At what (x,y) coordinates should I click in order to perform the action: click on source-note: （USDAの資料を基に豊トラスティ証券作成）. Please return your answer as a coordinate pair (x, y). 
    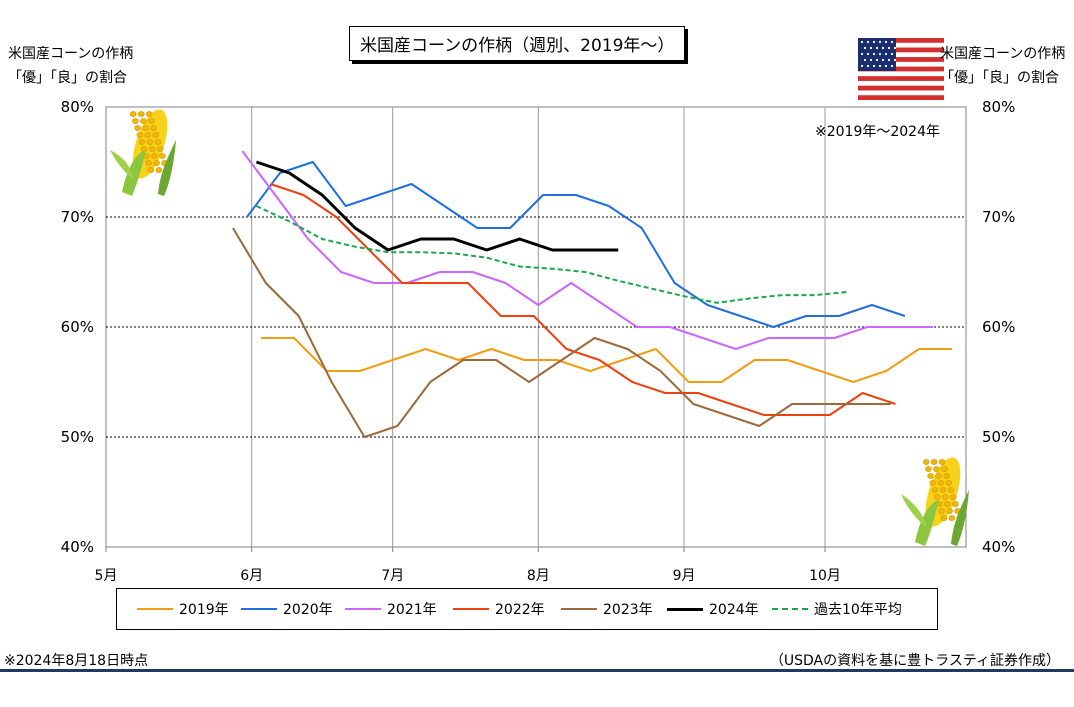
    Looking at the image, I should click on (914, 661).